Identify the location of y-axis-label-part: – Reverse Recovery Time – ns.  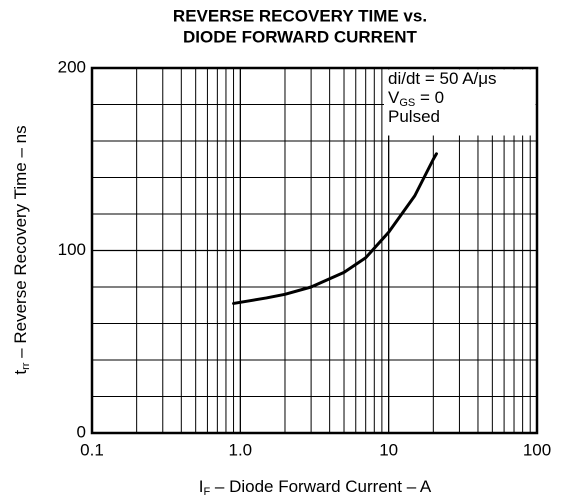
(20, 243).